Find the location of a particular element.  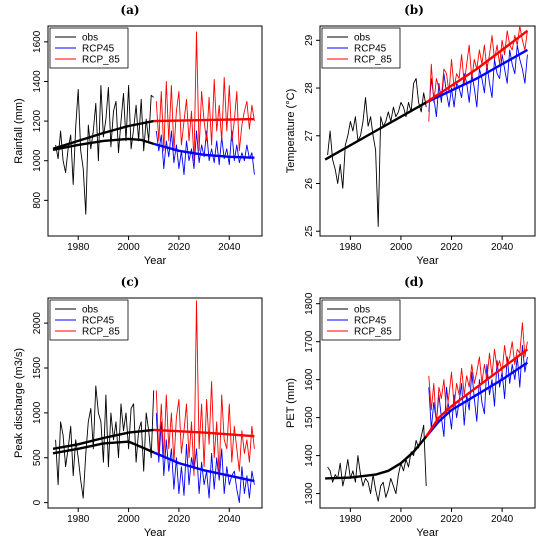

panel-label: (c) is located at coordinates (130, 282).